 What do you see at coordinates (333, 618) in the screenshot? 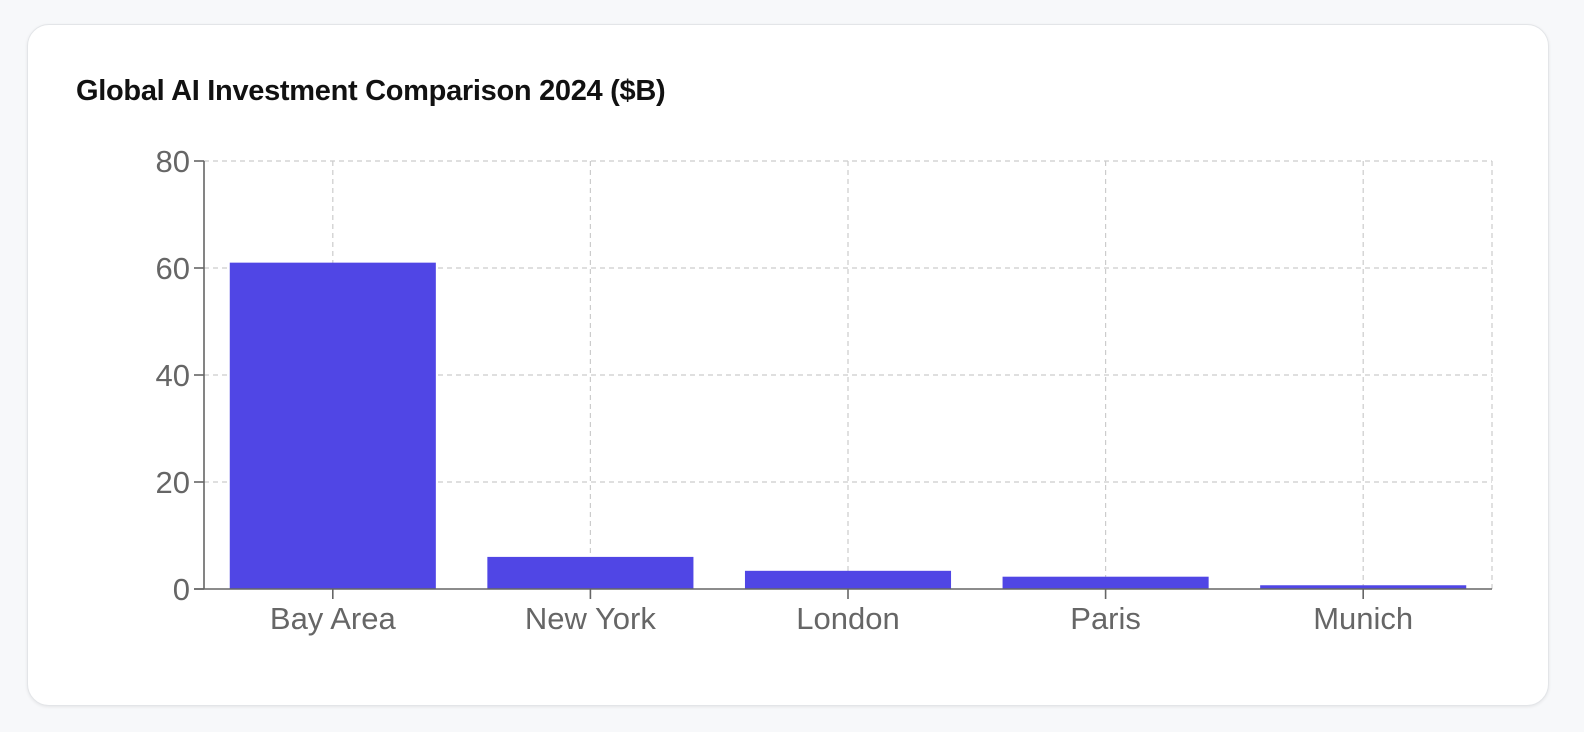
I see `x-tick-label: Bay Area` at bounding box center [333, 618].